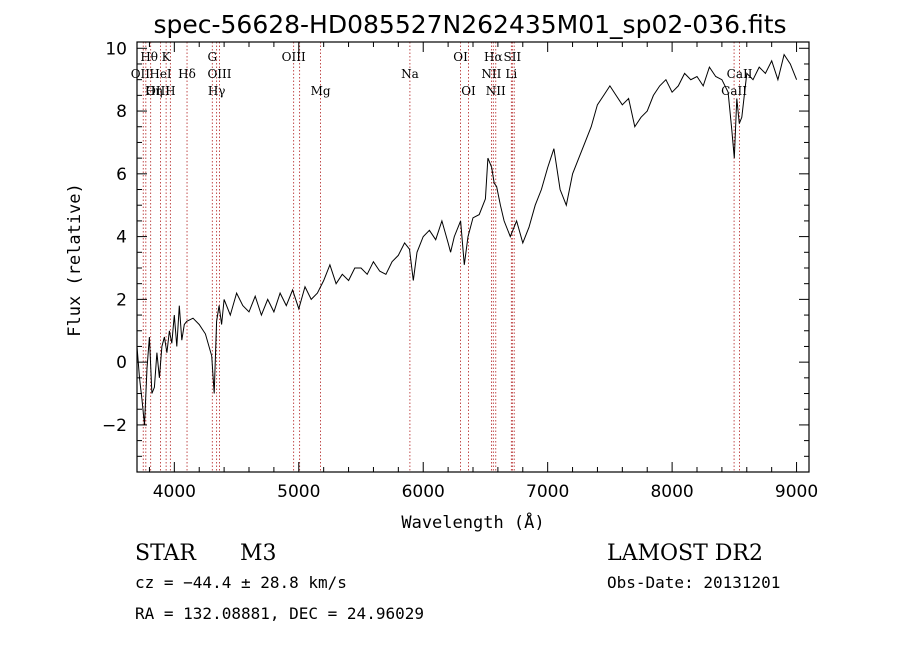  I want to click on x-tick-label: 4000, so click(174, 492).